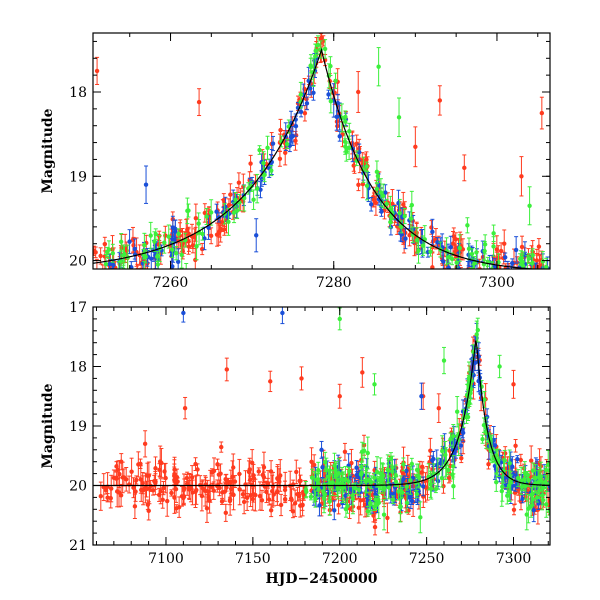  I want to click on y-tick-label: 19, so click(78, 177).